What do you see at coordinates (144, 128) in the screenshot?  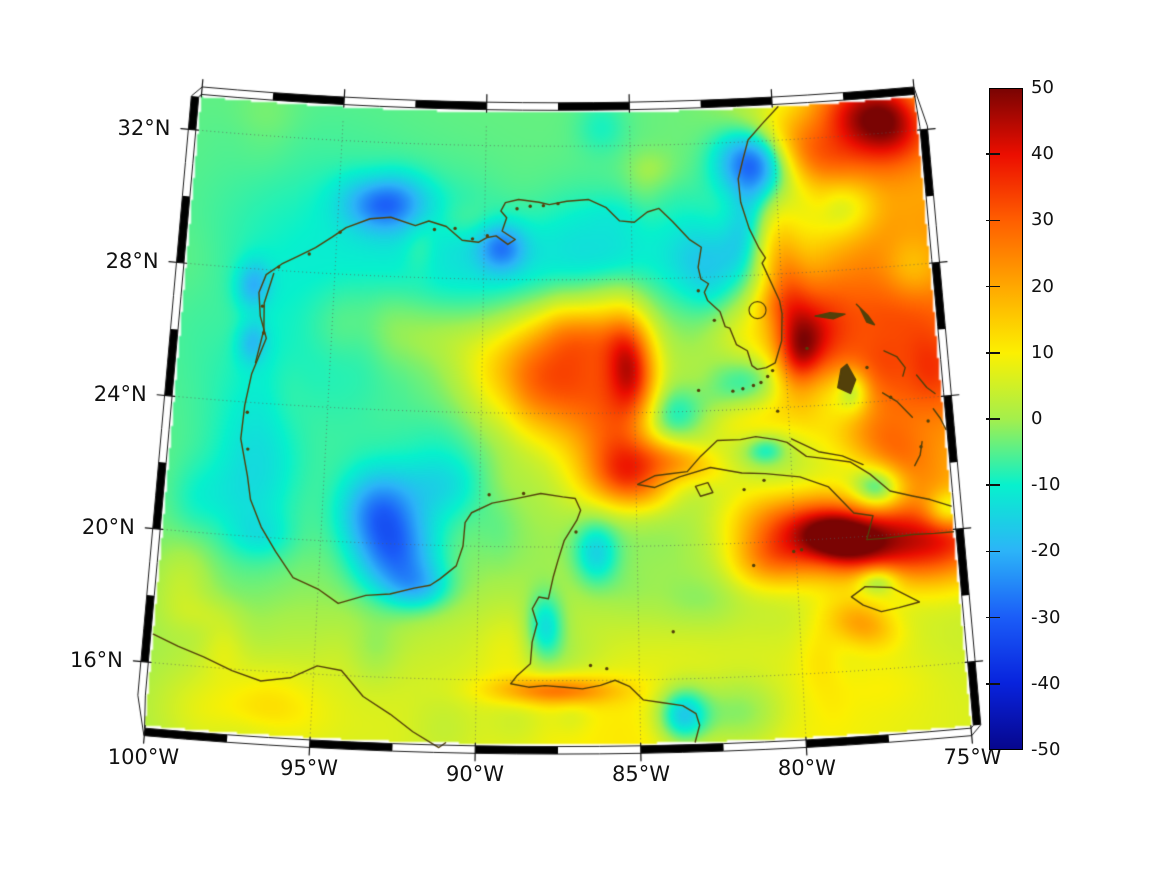 I see `lat-tick-label: 32°N` at bounding box center [144, 128].